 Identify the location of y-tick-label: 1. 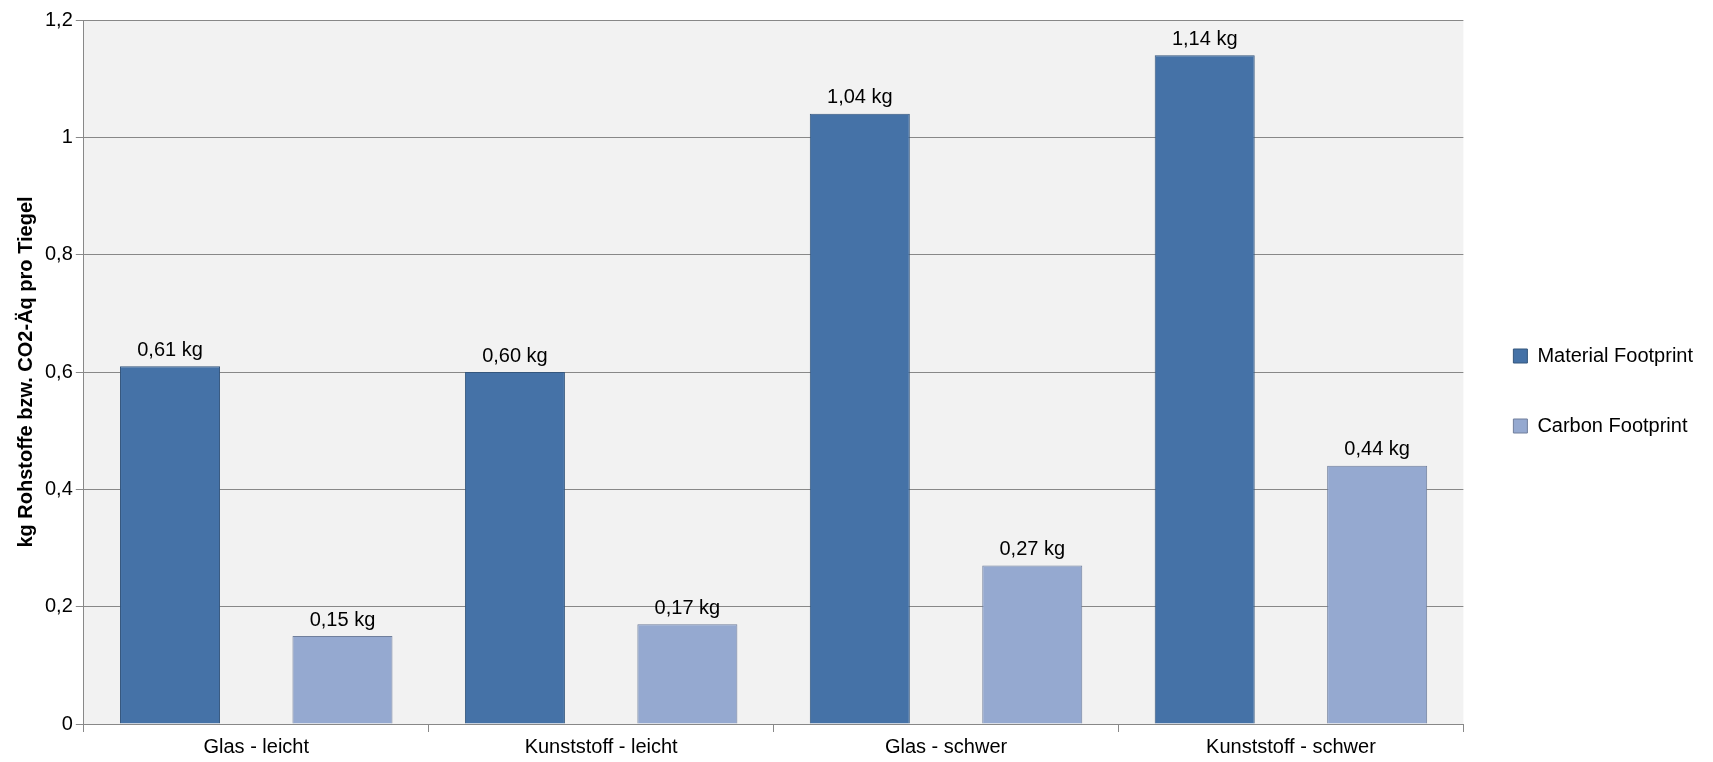
(67, 135).